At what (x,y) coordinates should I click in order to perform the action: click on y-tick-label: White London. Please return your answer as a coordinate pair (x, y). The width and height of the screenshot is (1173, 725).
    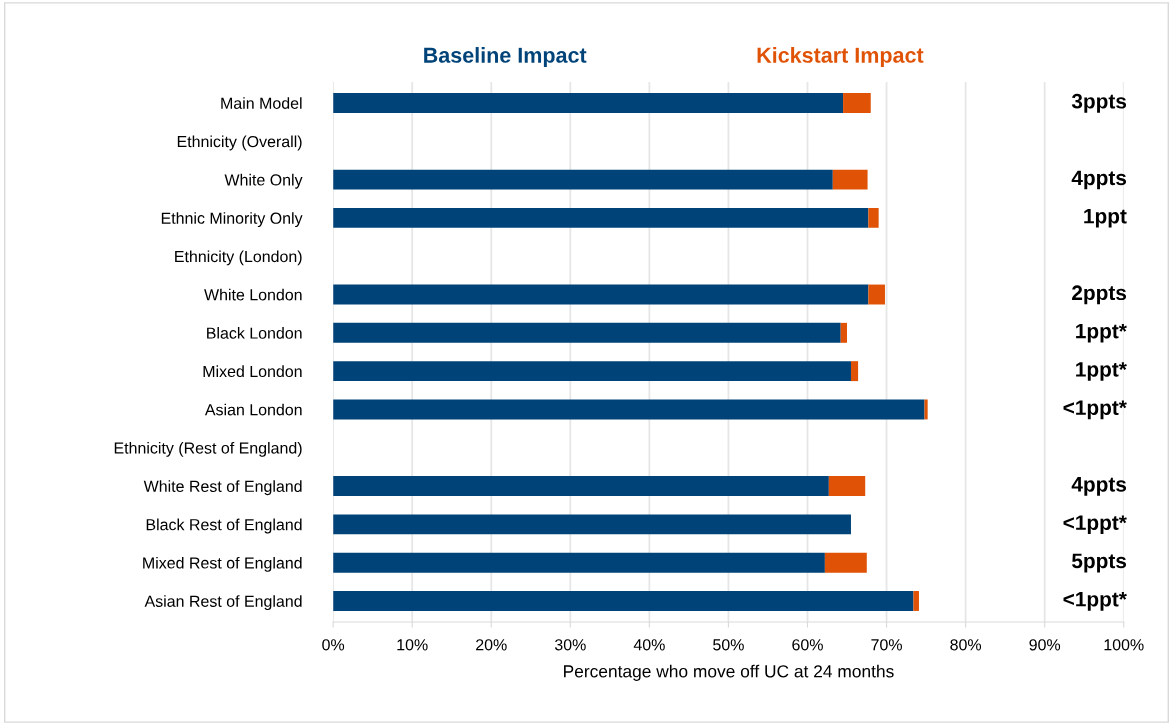
    Looking at the image, I should click on (253, 294).